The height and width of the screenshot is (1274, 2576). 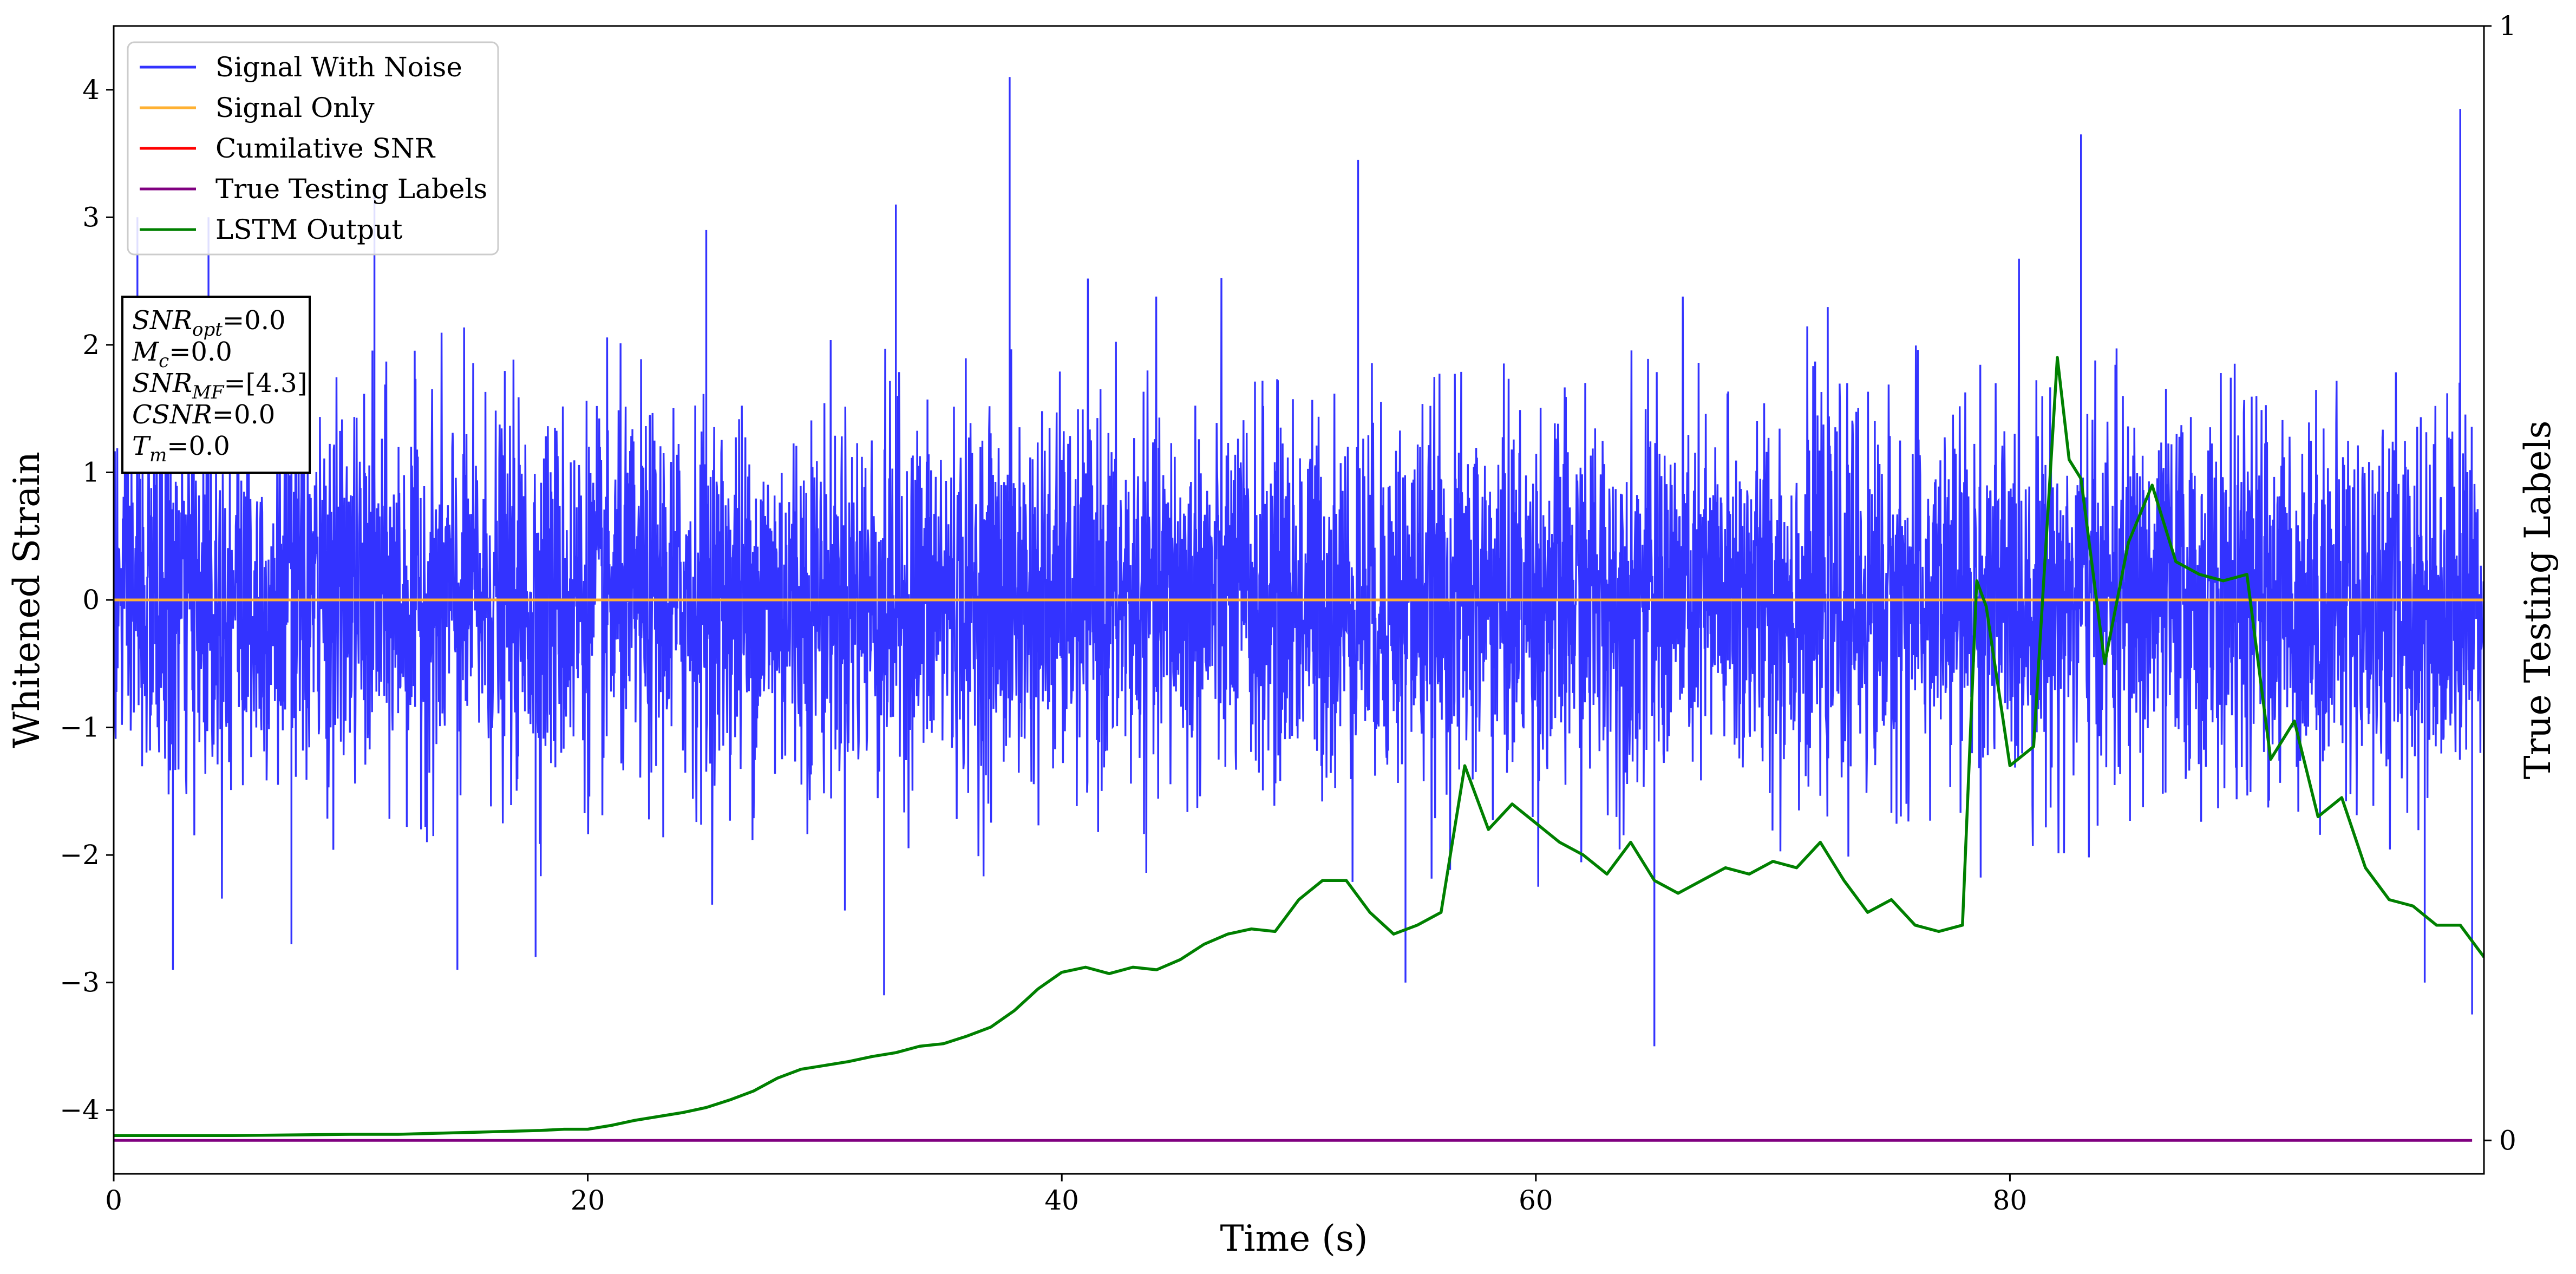 What do you see at coordinates (91, 345) in the screenshot?
I see `y-tick-label: 2` at bounding box center [91, 345].